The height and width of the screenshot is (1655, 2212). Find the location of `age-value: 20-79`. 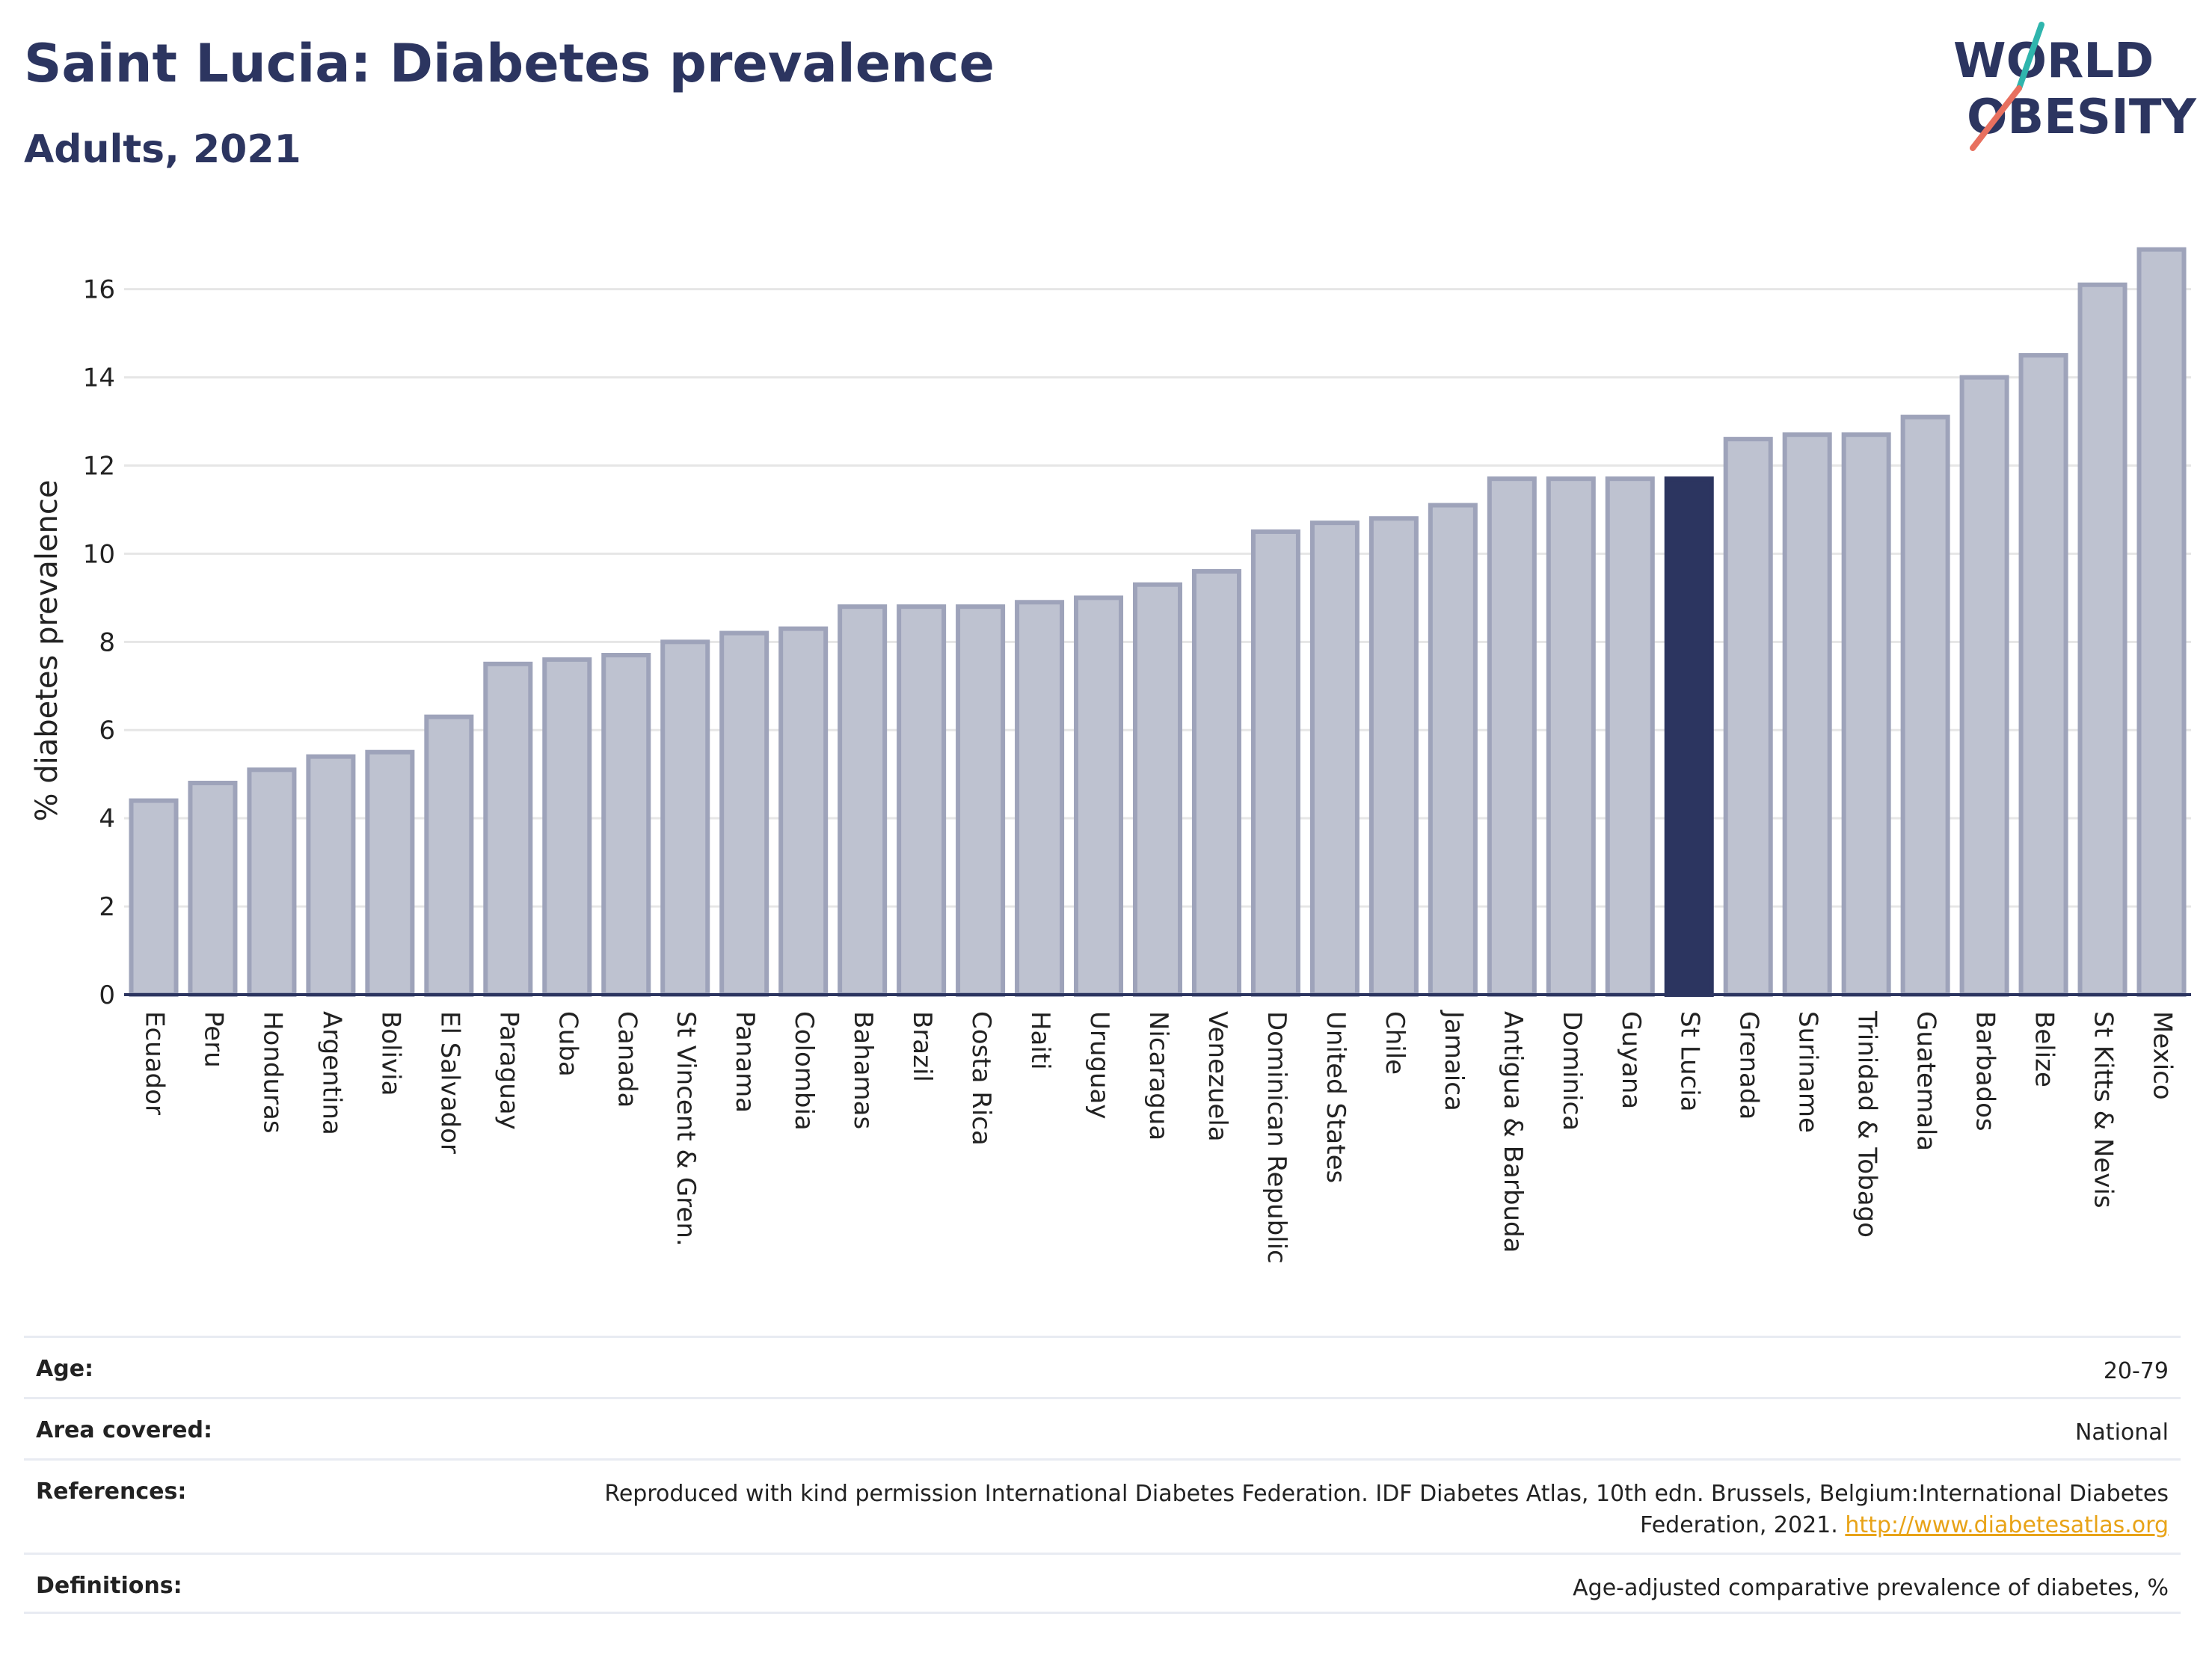

age-value: 20-79 is located at coordinates (2136, 1371).